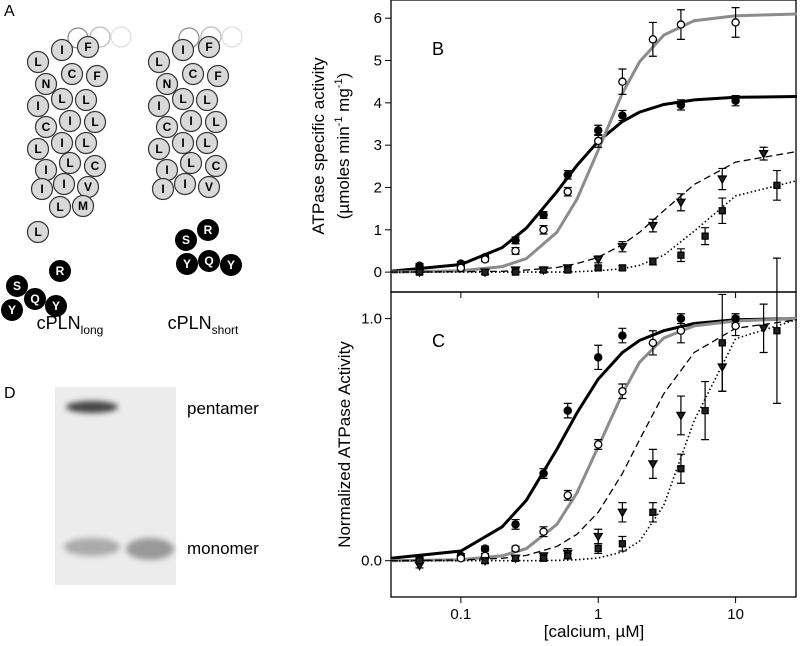 Image resolution: width=800 pixels, height=646 pixels. What do you see at coordinates (190, 323) in the screenshot?
I see `construct-name: cPLN` at bounding box center [190, 323].